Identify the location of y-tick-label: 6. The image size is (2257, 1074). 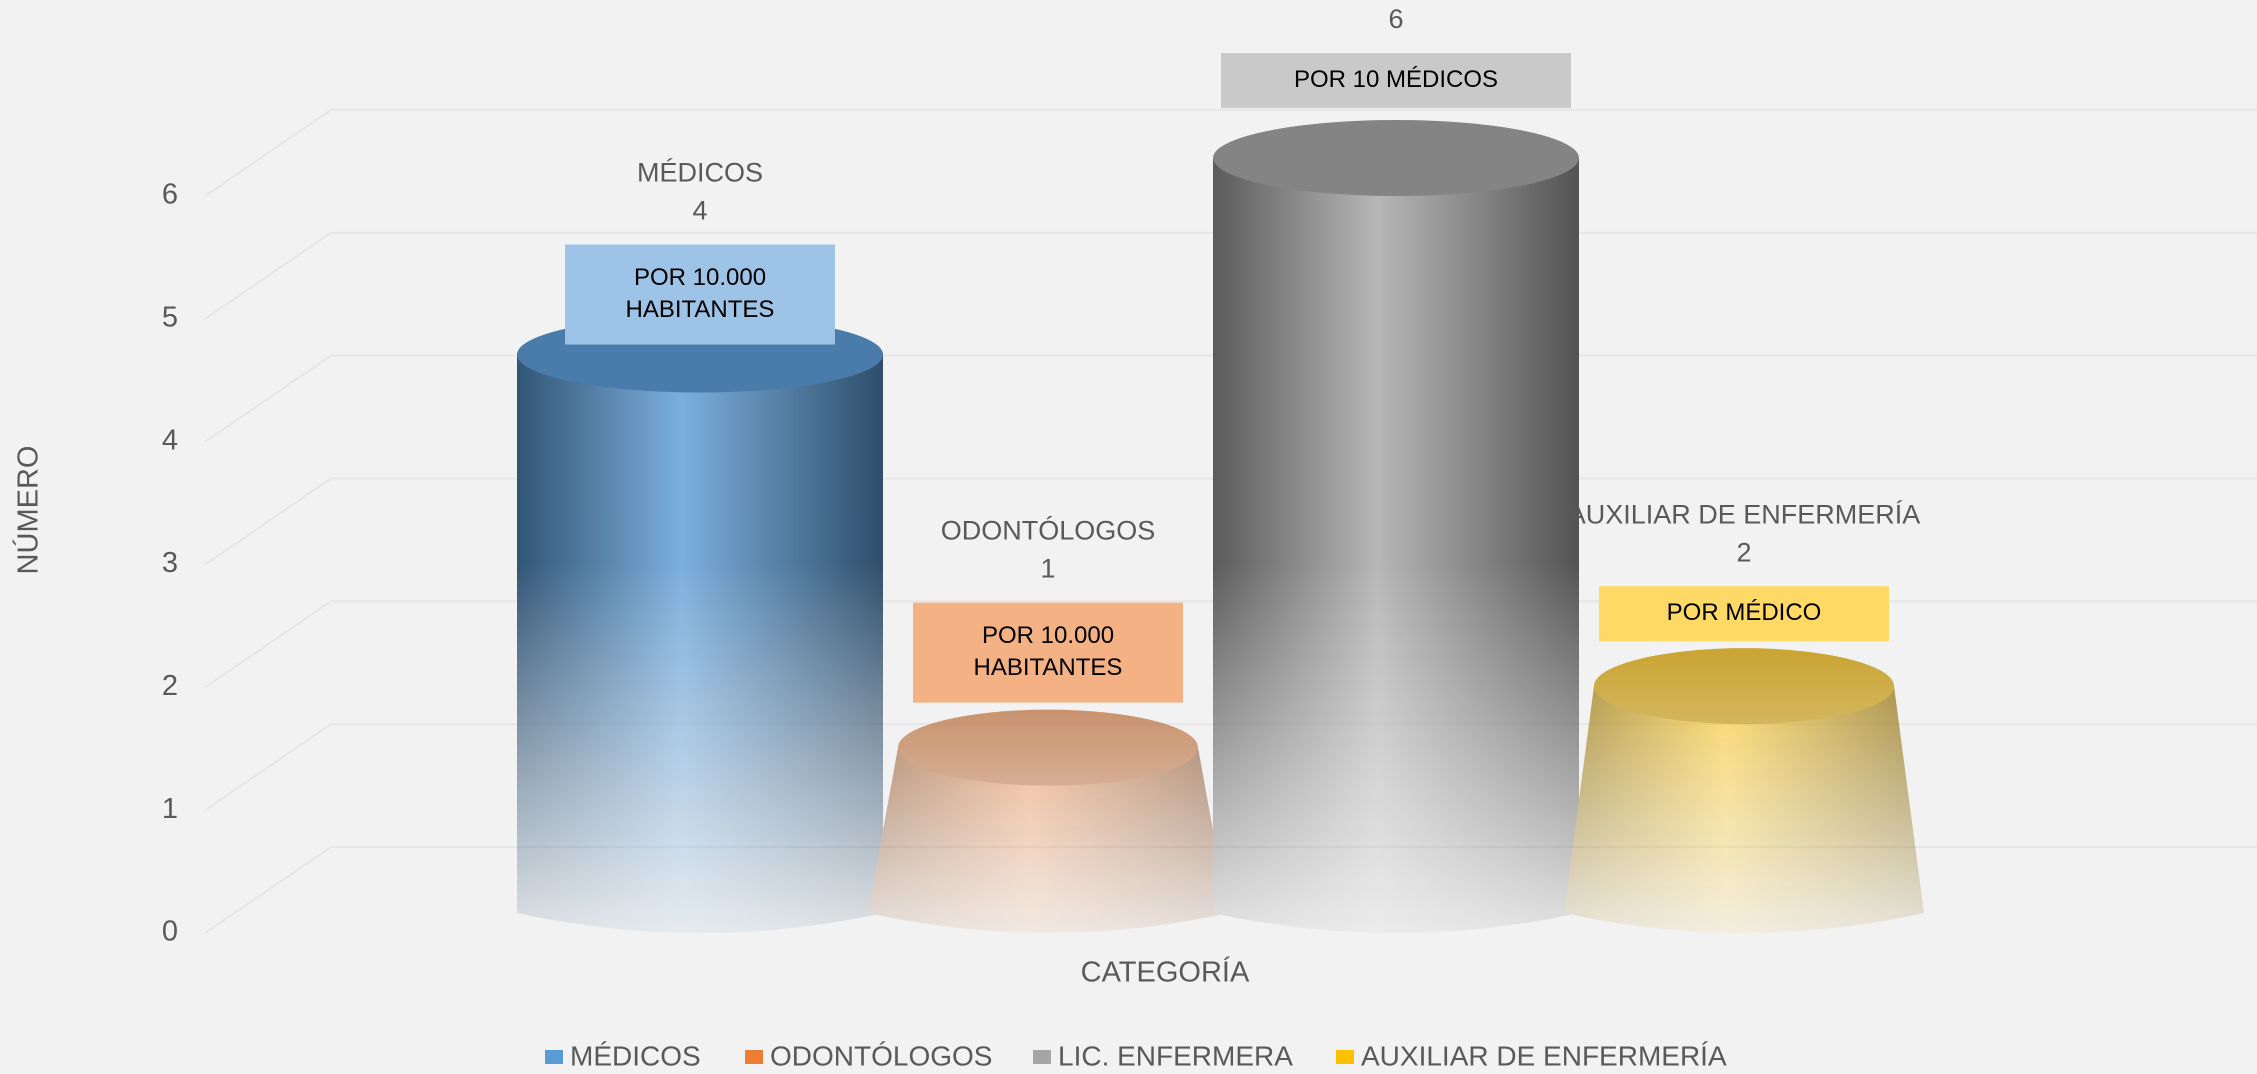
(170, 195).